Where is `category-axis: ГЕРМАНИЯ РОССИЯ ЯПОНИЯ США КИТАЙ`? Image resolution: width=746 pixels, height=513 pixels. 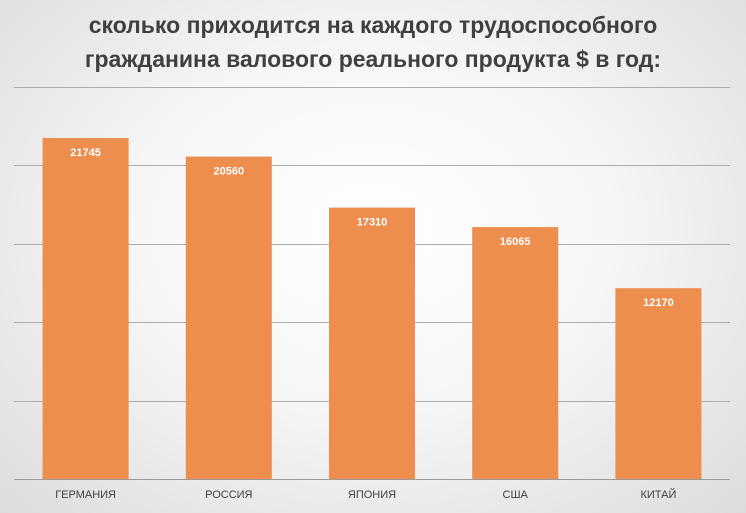 category-axis: ГЕРМАНИЯ РОССИЯ ЯПОНИЯ США КИТАЙ is located at coordinates (365, 494).